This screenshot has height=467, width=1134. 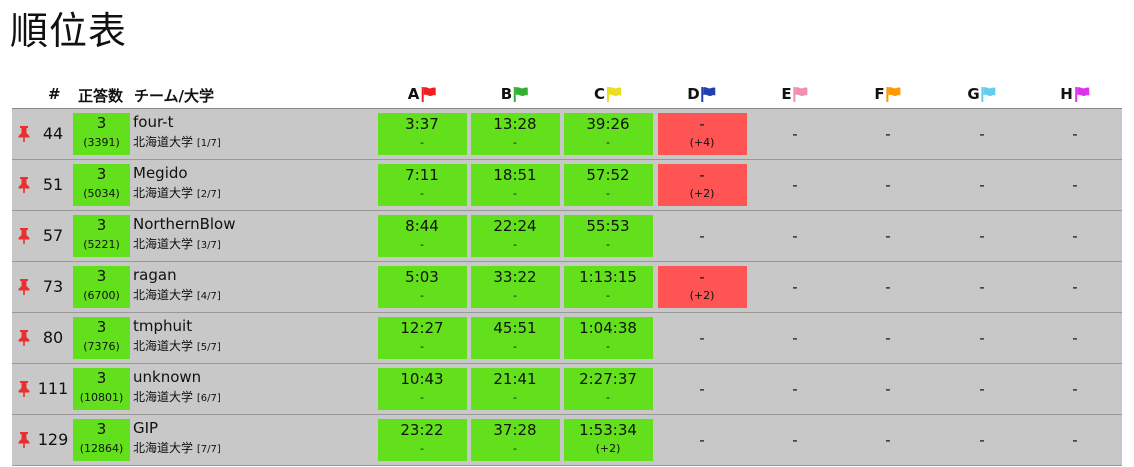 What do you see at coordinates (515, 379) in the screenshot?
I see `cell-time: 21:41` at bounding box center [515, 379].